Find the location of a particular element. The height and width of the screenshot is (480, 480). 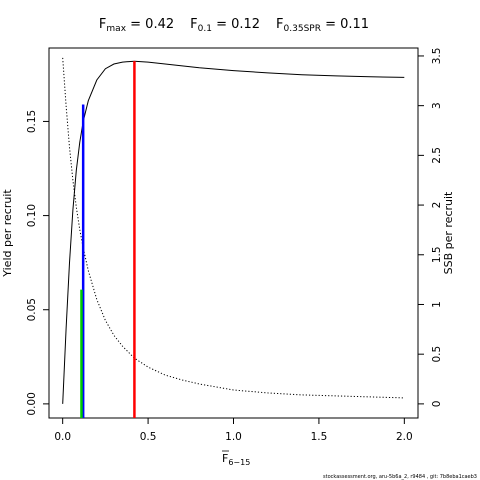

chart-title: Fmax = 0.42 F0.1 = 0.12 F0.35SPR = 0.11 is located at coordinates (234, 25).